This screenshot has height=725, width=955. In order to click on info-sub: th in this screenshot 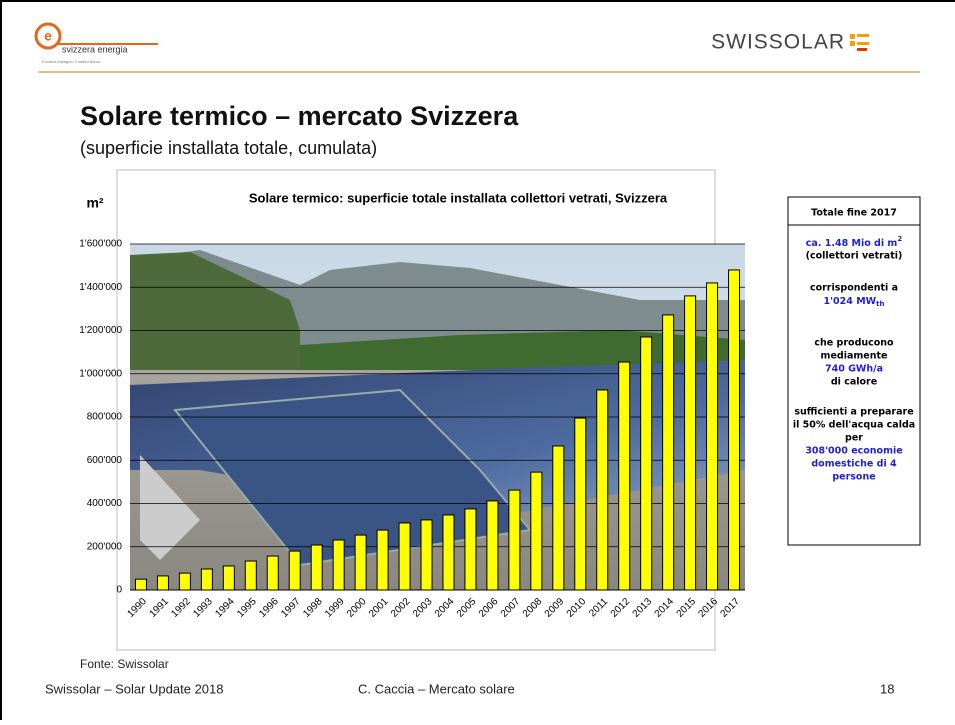, I will do `click(880, 304)`.